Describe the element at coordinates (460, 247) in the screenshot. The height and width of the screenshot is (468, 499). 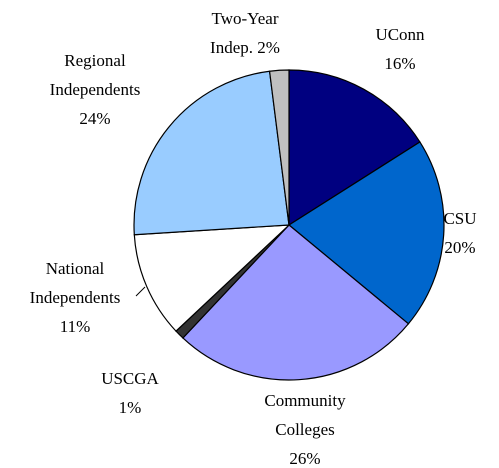
I see `value-label: 20%` at that location.